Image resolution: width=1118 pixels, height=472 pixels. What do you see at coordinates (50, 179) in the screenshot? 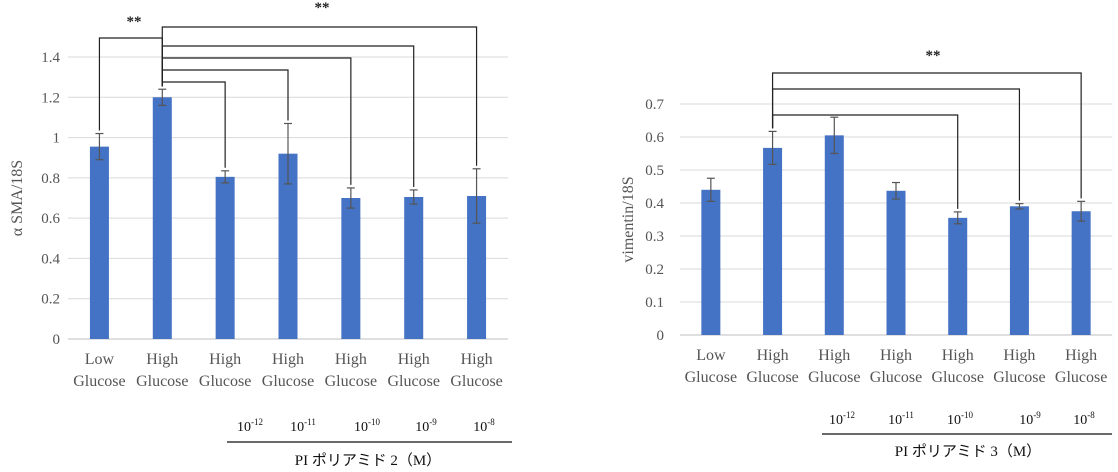
I see `y-tick-label: 0.8` at bounding box center [50, 179].